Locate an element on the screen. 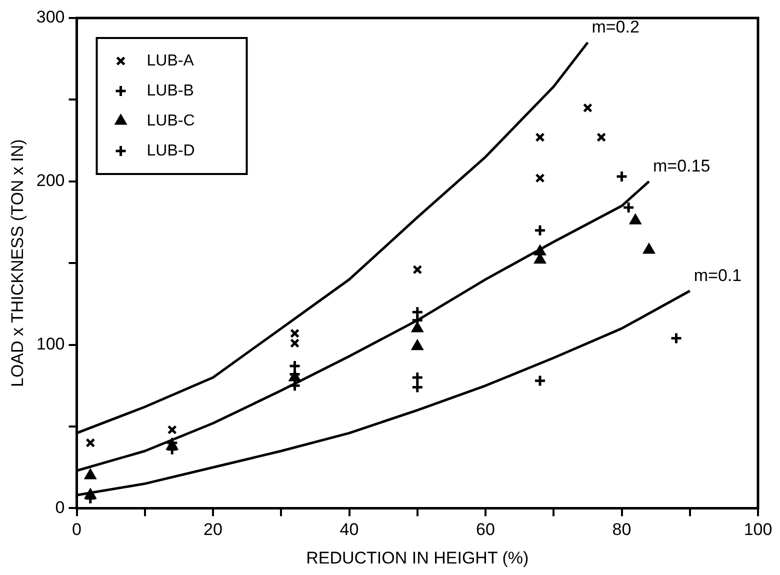 This screenshot has height=575, width=780. x-axis-title: REDUCTION IN HEIGHT (%) is located at coordinates (417, 558).